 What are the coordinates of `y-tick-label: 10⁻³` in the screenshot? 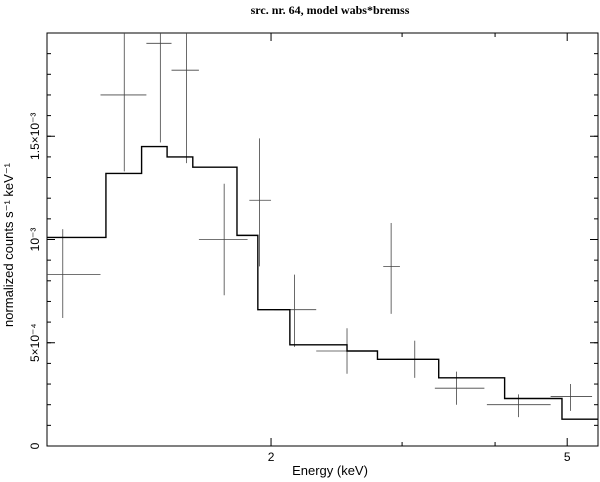 It's located at (35, 240).